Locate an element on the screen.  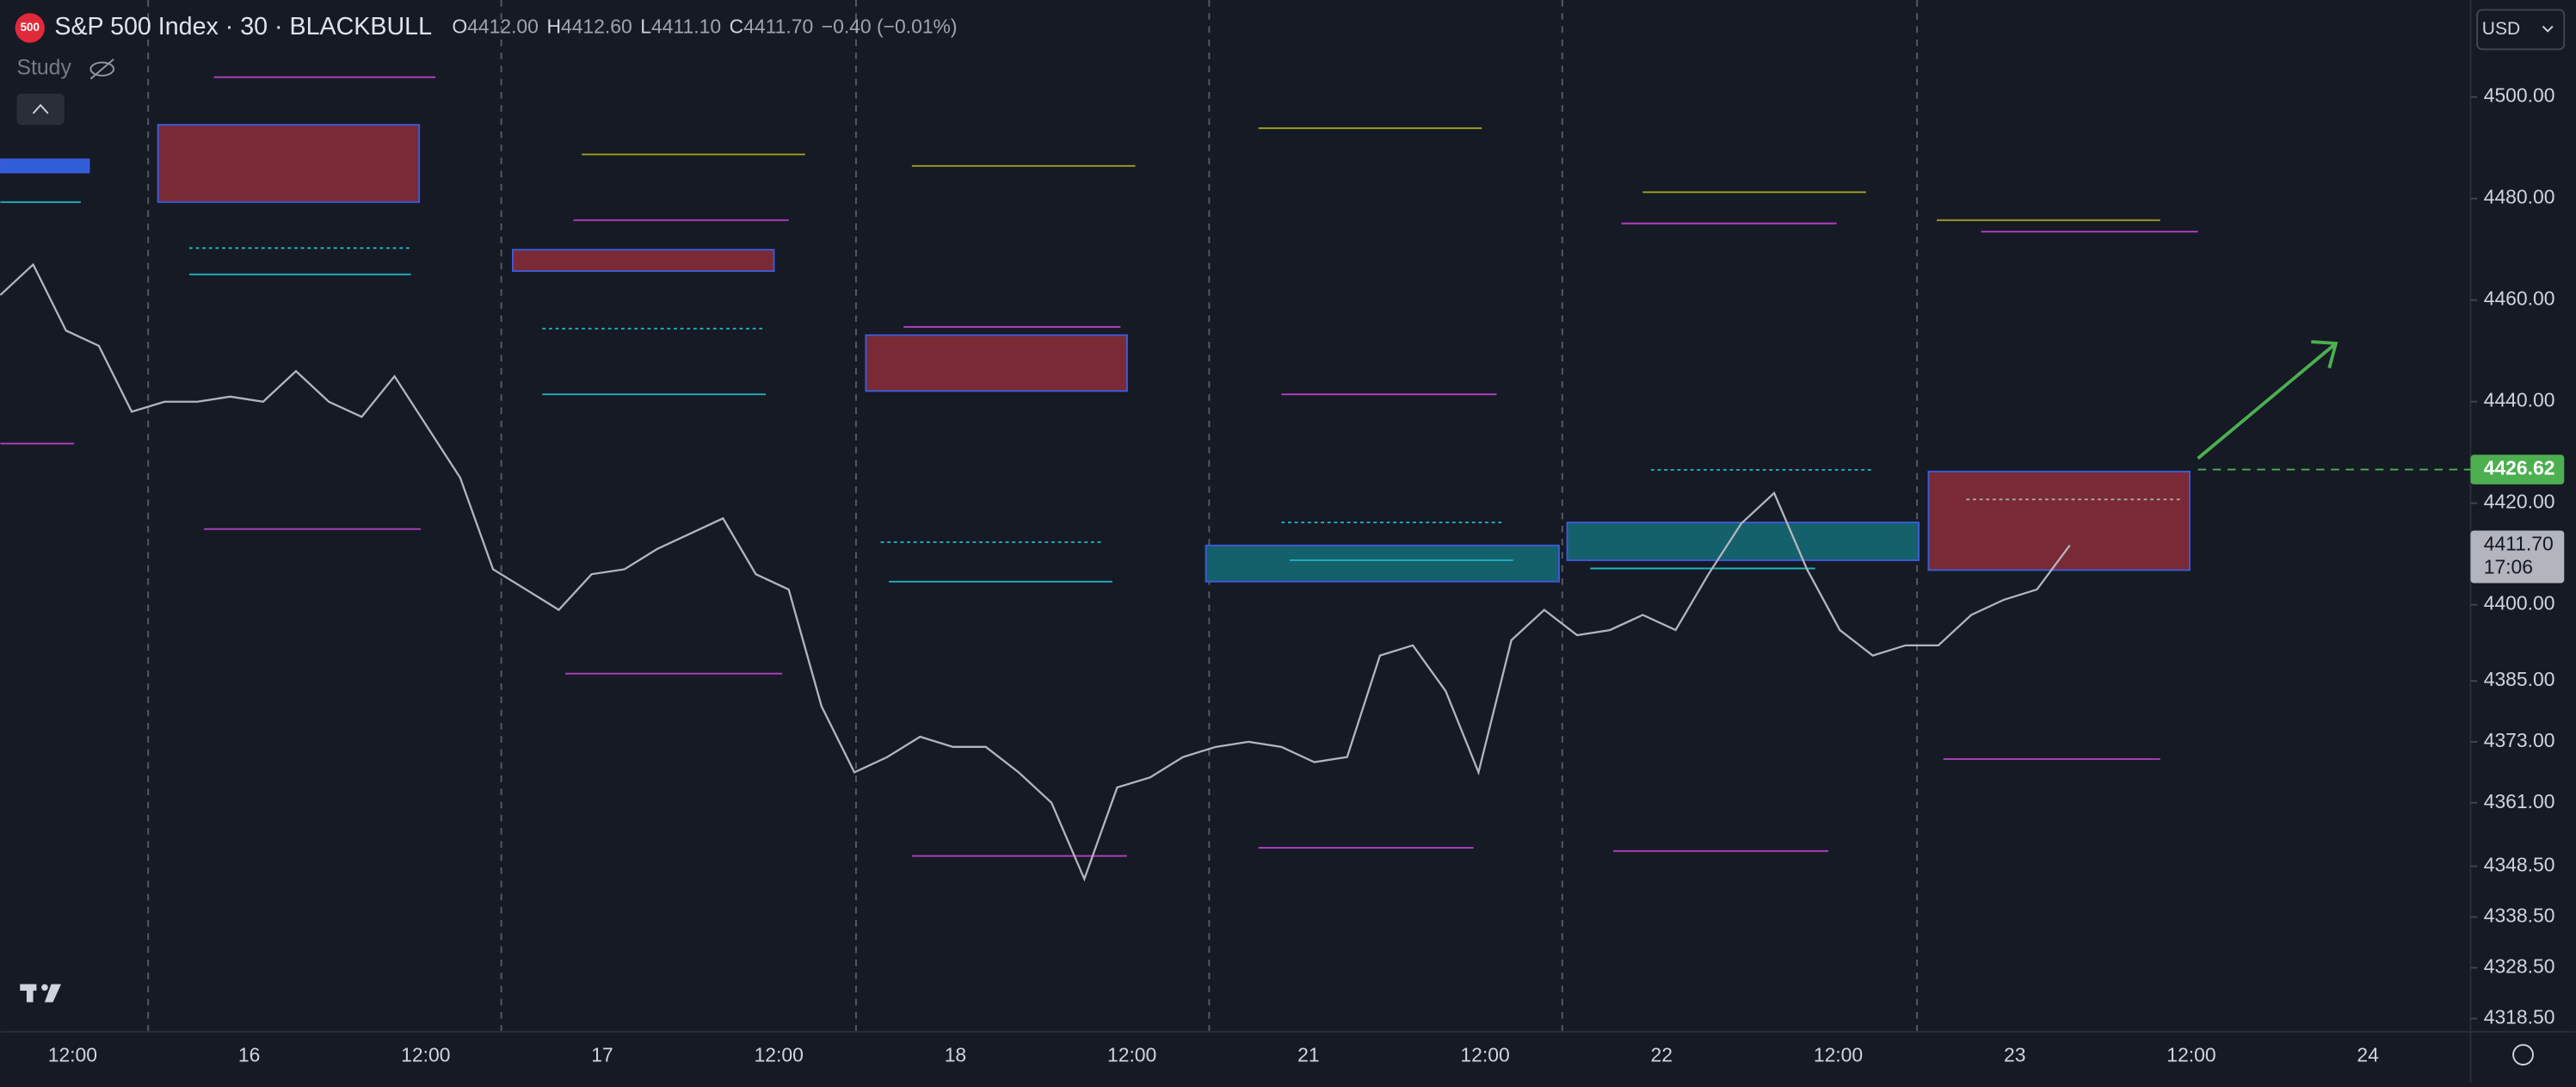
currency-button is located at coordinates (2521, 30).